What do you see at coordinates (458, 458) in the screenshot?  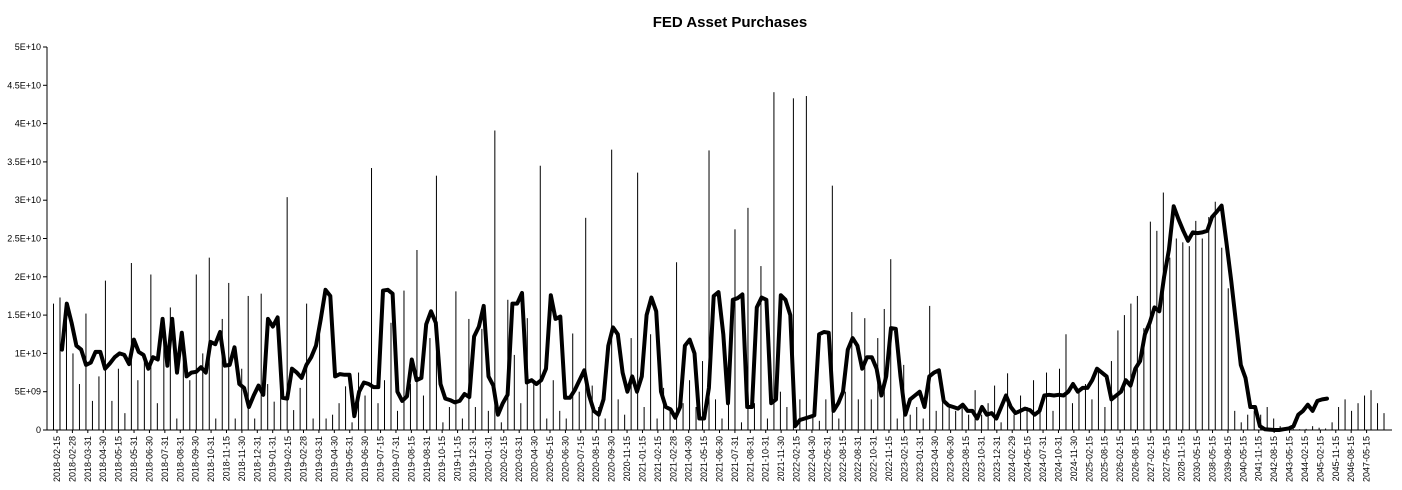 I see `x-tick-label: 2019-11-15` at bounding box center [458, 458].